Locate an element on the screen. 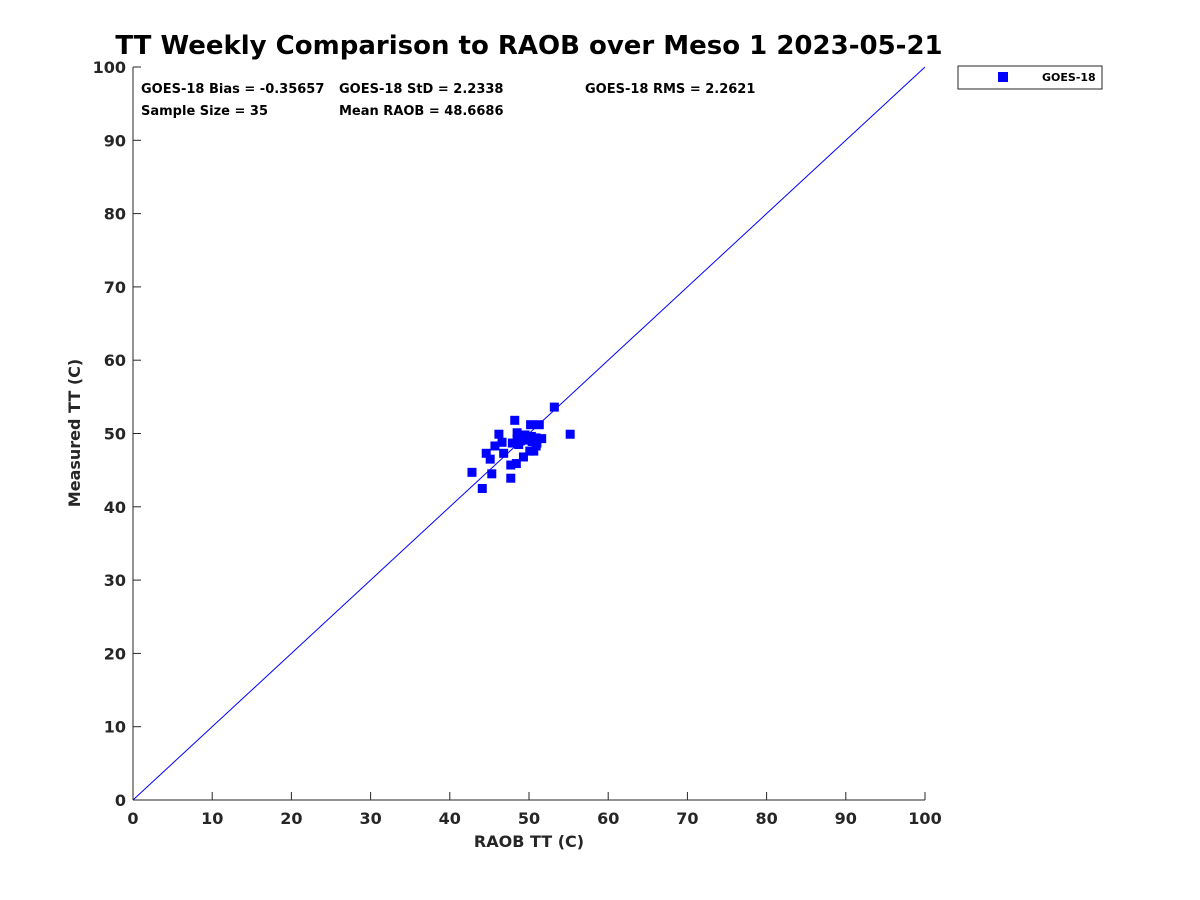 This screenshot has height=900, width=1200. x-axis-ticks: 0 10 20 30 40 50 60 70 80 90 100 is located at coordinates (534, 810).